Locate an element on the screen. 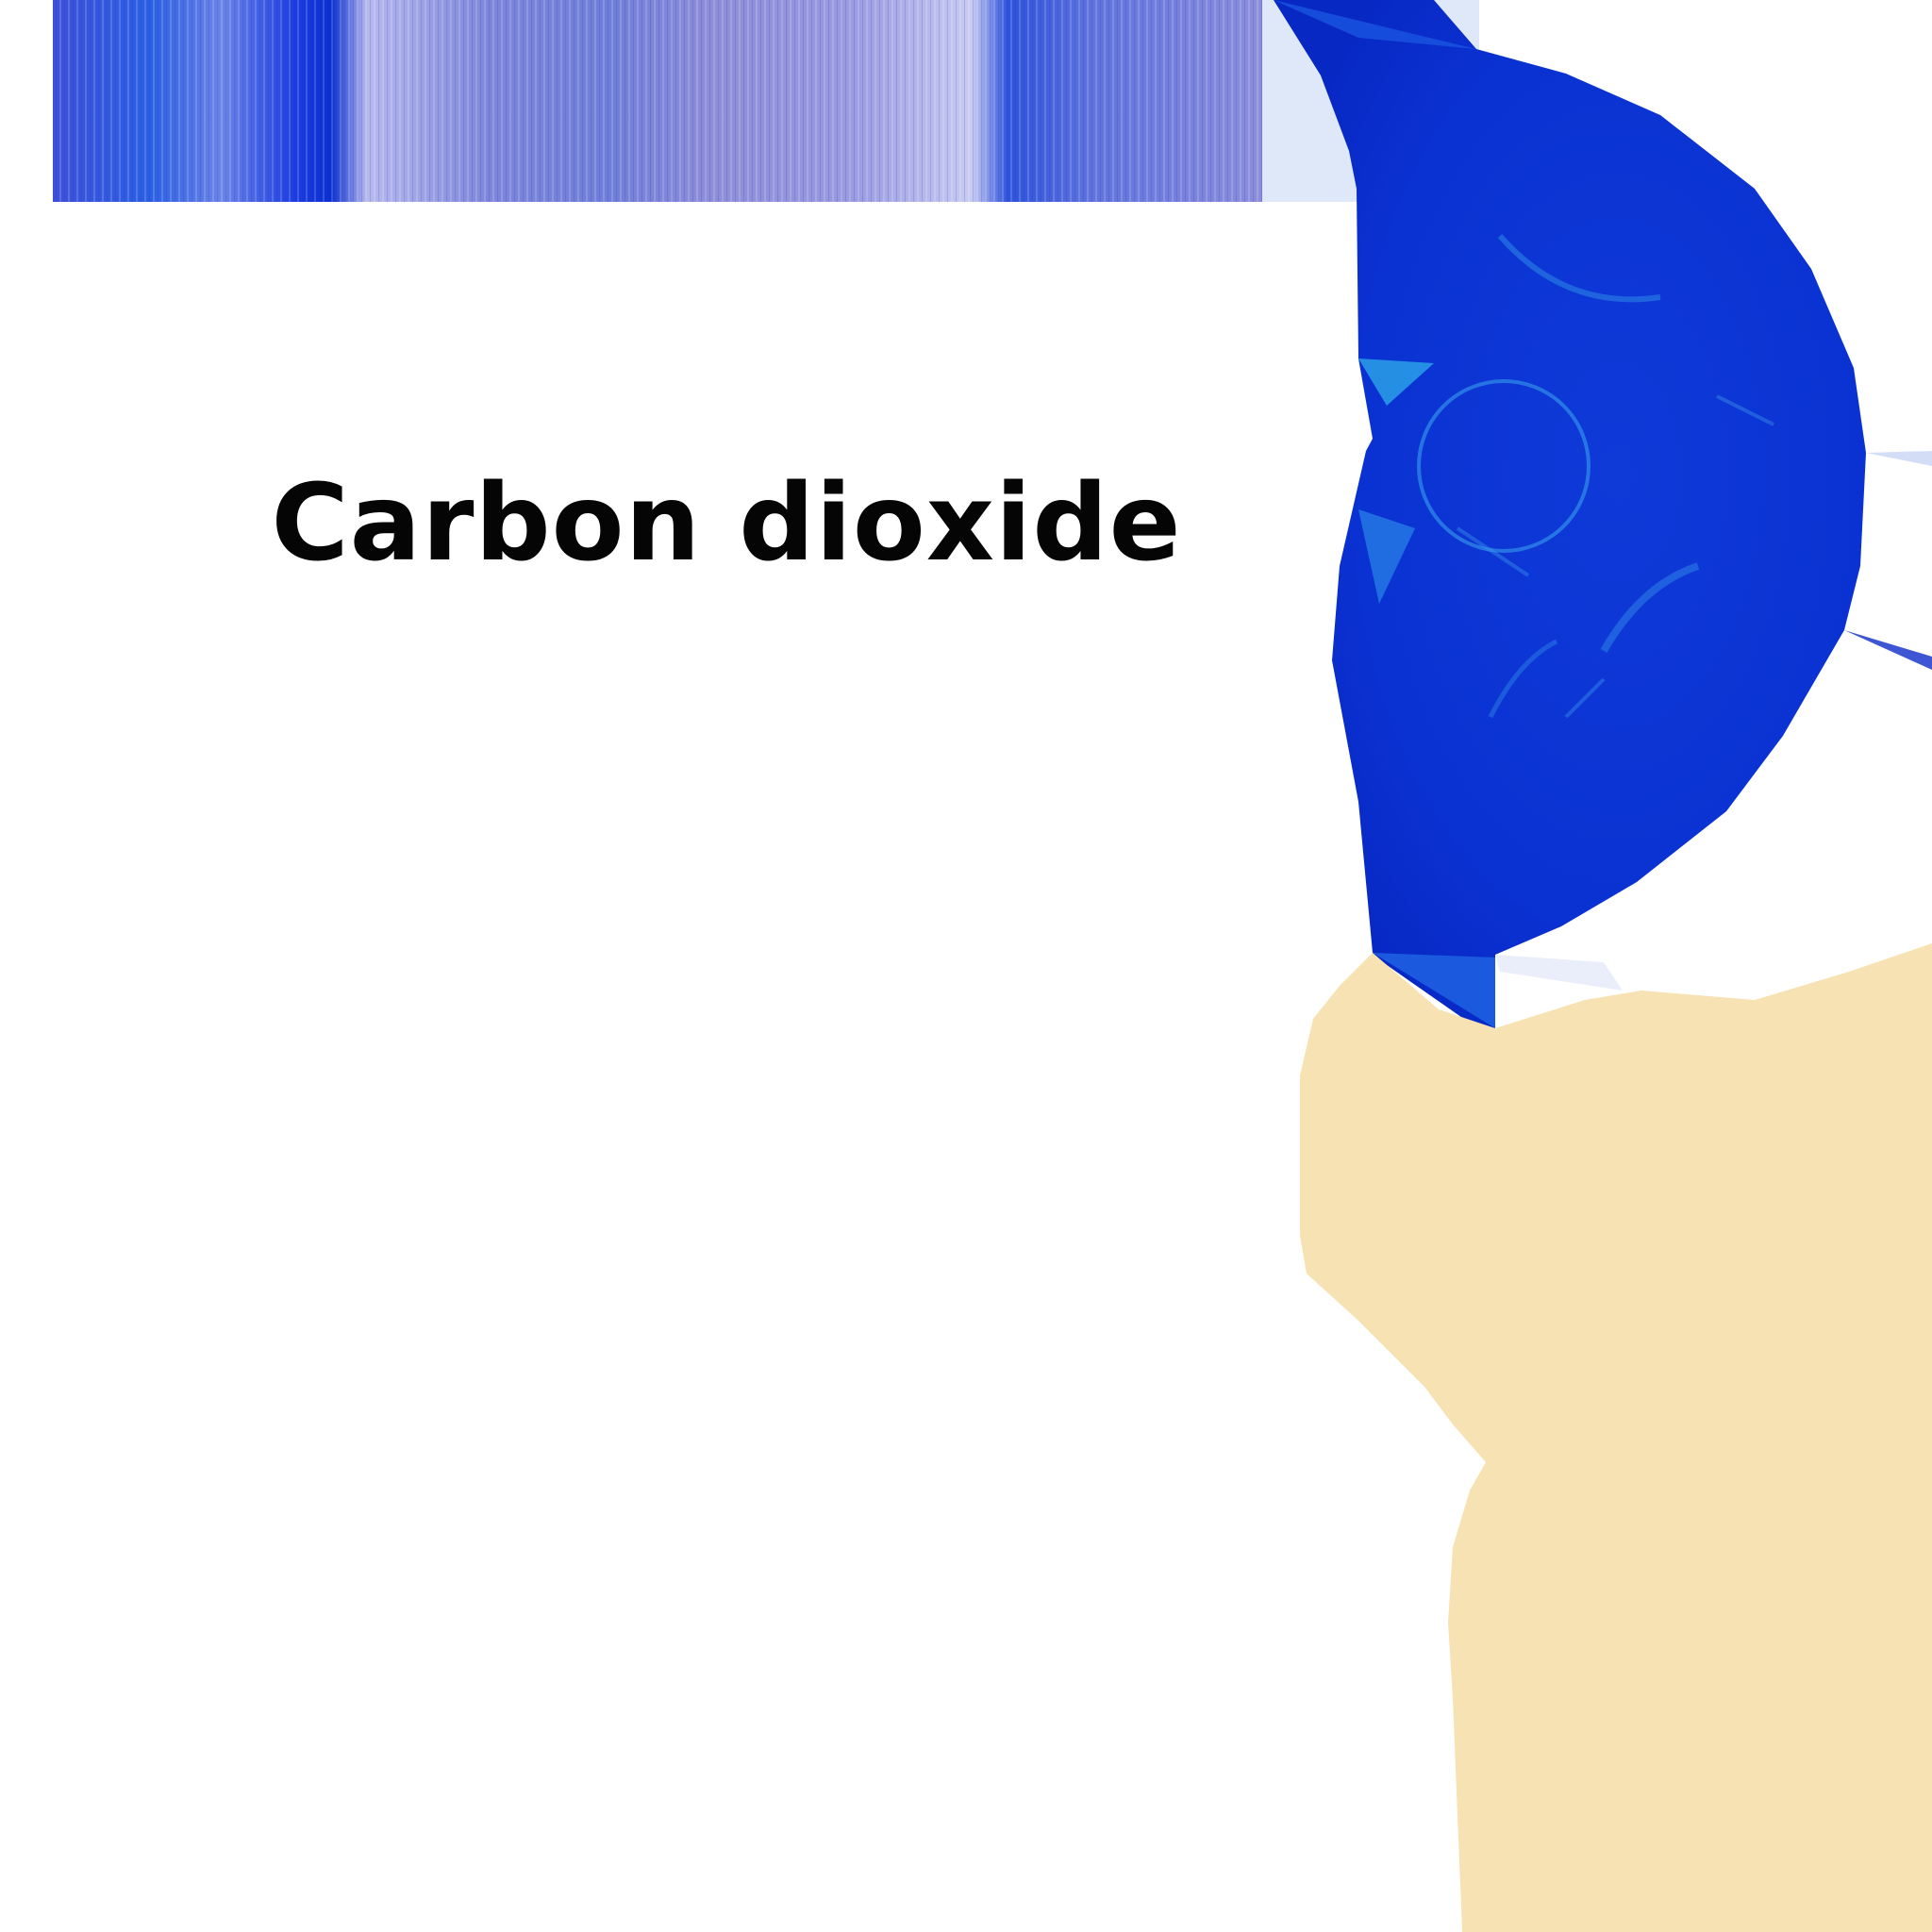 The width and height of the screenshot is (1932, 1932). top-stripe-band is located at coordinates (766, 101).